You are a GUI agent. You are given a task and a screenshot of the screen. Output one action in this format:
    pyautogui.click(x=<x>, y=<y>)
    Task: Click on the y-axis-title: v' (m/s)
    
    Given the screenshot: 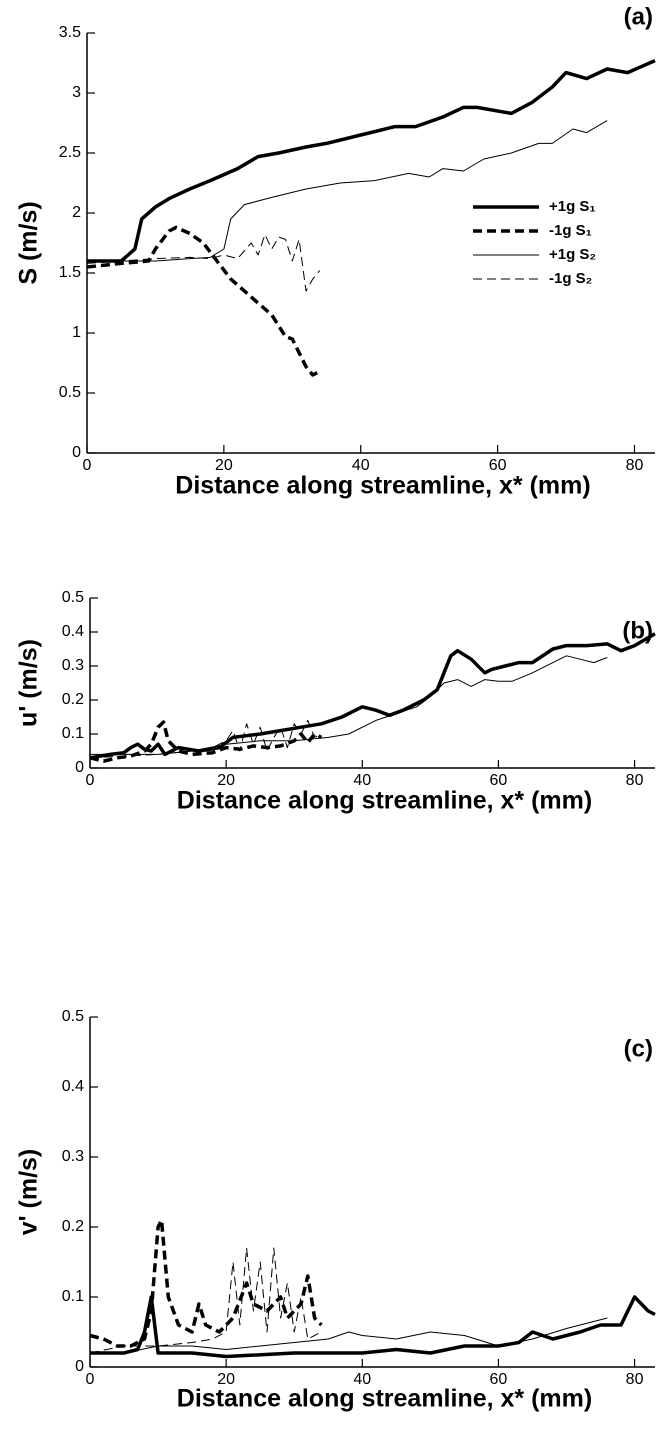 What is the action you would take?
    pyautogui.click(x=29, y=1192)
    